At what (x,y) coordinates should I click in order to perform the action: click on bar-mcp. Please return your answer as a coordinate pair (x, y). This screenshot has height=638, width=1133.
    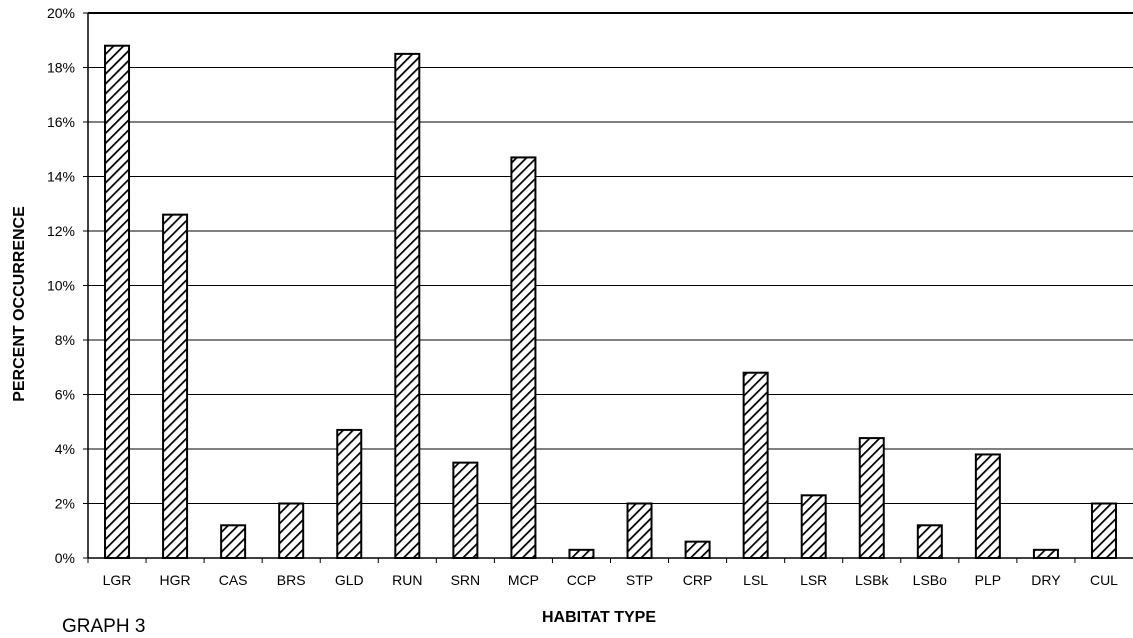
    Looking at the image, I should click on (523, 358).